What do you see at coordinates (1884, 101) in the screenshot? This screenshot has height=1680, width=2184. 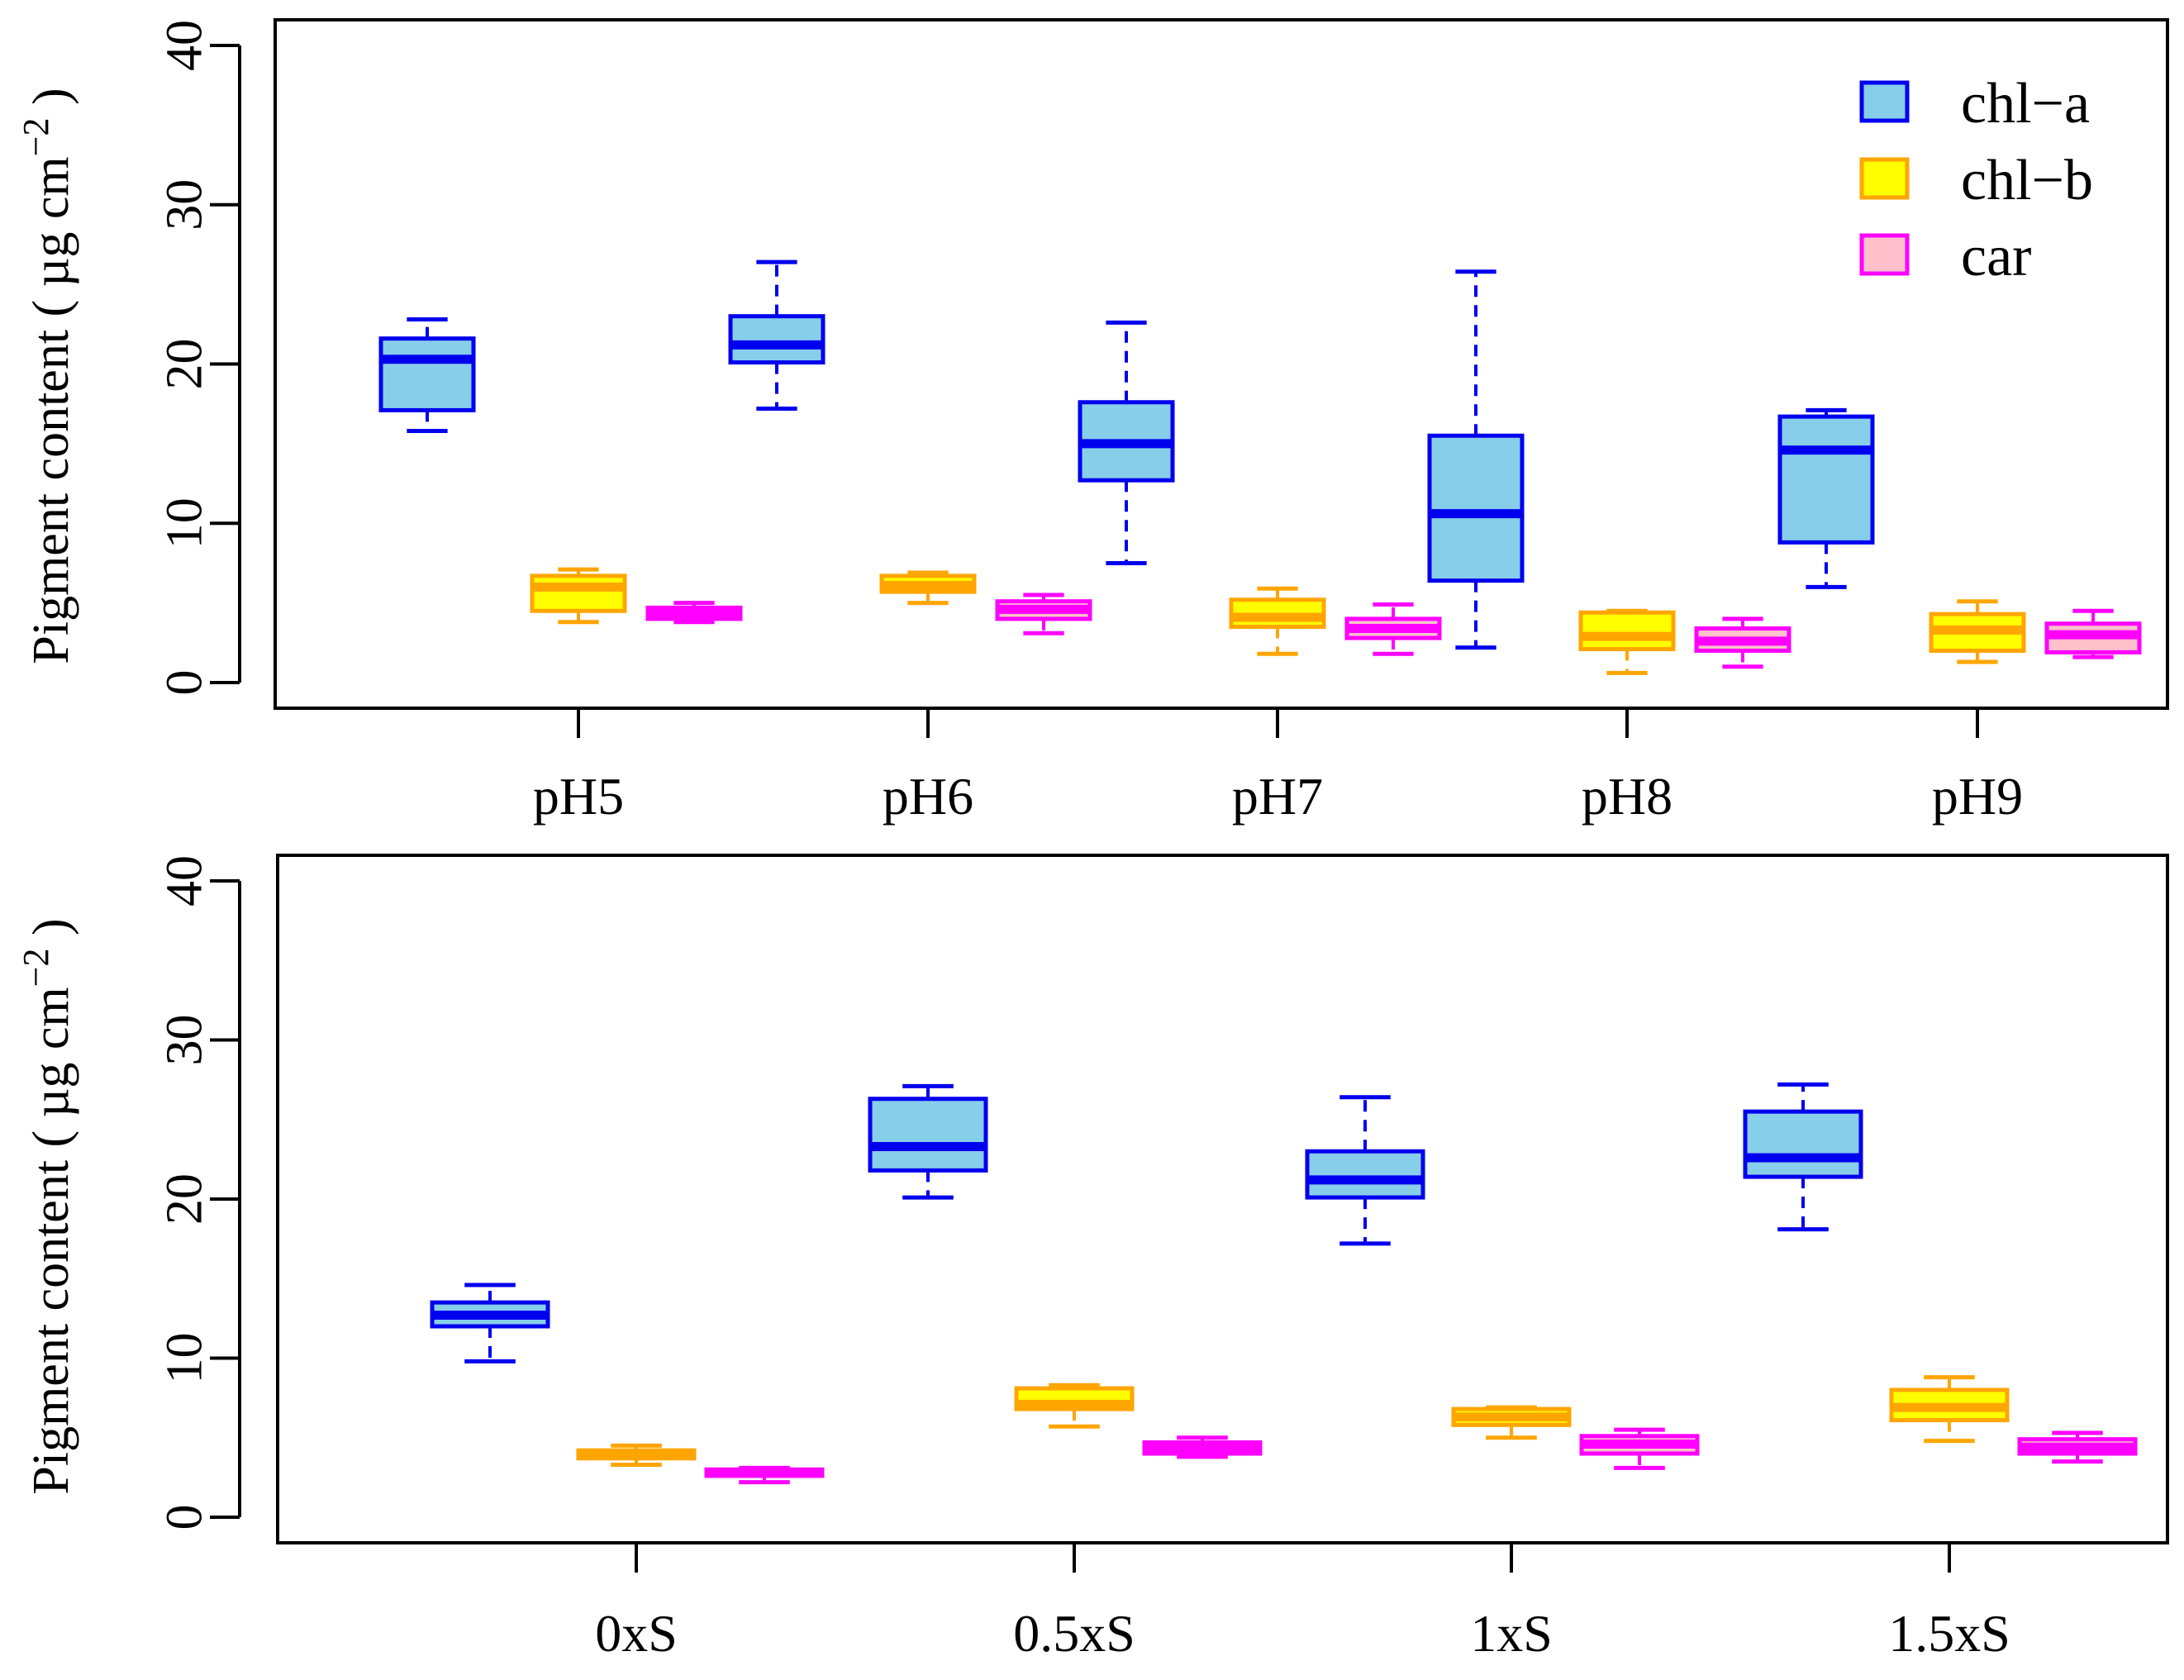 I see `legend-swatch-chl-a` at bounding box center [1884, 101].